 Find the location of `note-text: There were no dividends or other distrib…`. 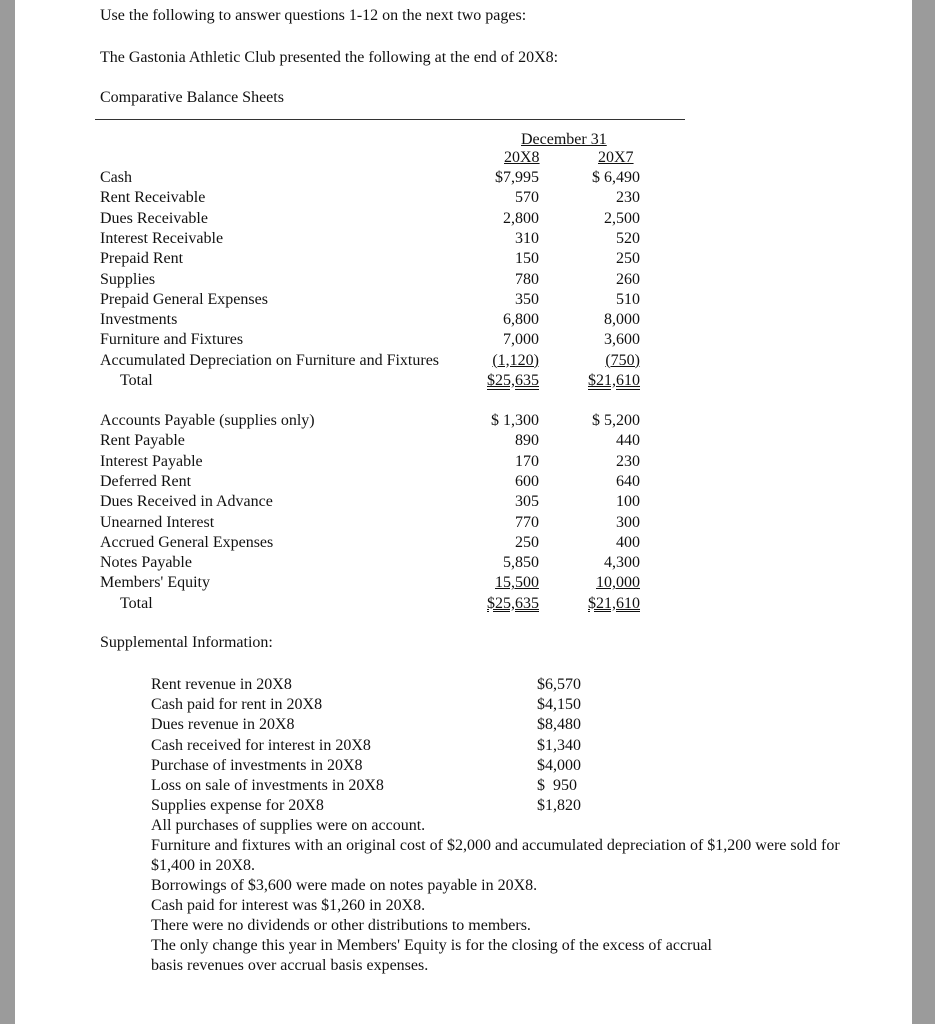

note-text: There were no dividends or other distrib… is located at coordinates (341, 925).